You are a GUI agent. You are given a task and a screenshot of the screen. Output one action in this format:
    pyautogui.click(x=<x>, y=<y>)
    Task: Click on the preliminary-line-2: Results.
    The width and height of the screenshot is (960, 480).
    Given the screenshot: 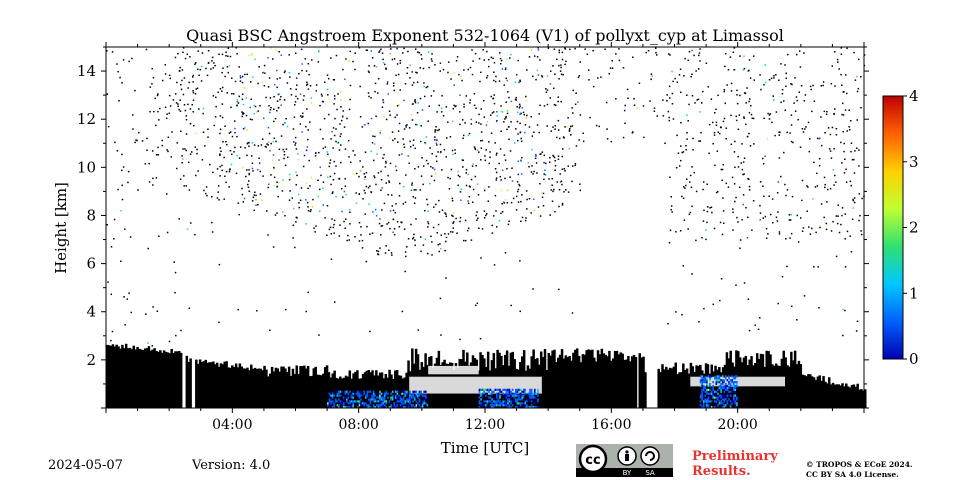 What is the action you would take?
    pyautogui.click(x=721, y=471)
    